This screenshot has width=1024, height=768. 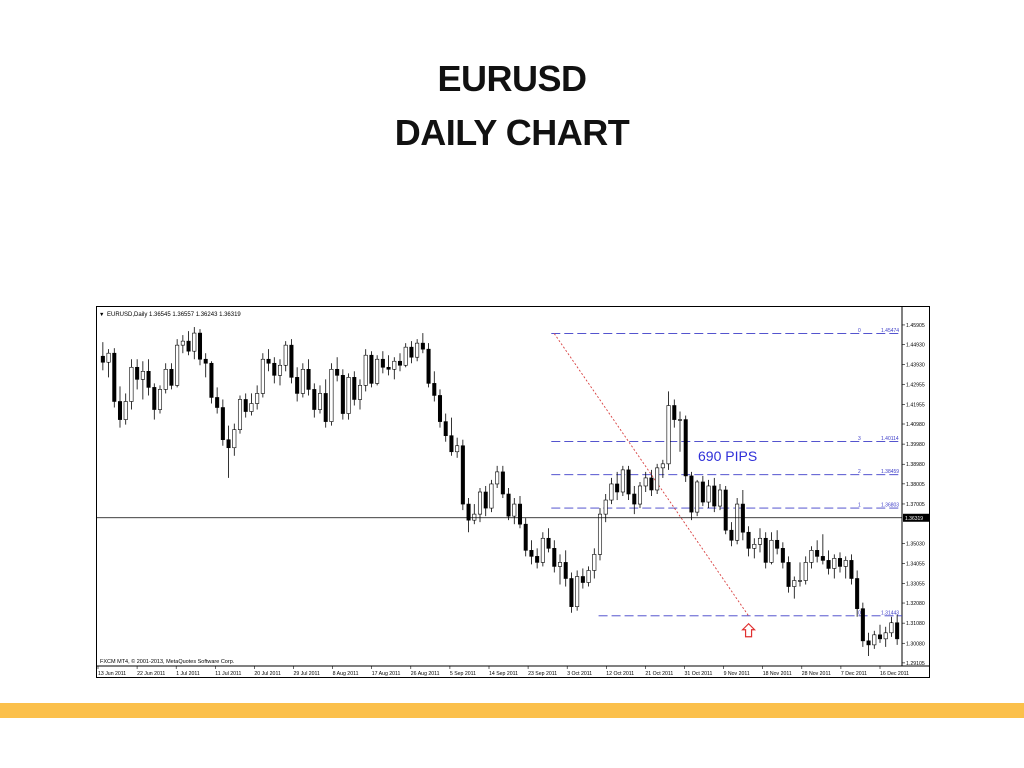 I want to click on fib-level-tag: 1, so click(x=859, y=506).